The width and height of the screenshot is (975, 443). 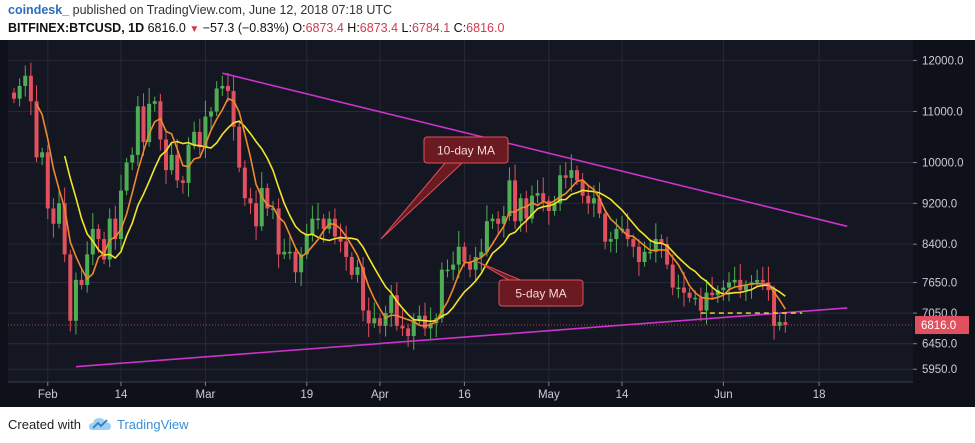 What do you see at coordinates (153, 424) in the screenshot?
I see `tradingview-brand-link: TradingView` at bounding box center [153, 424].